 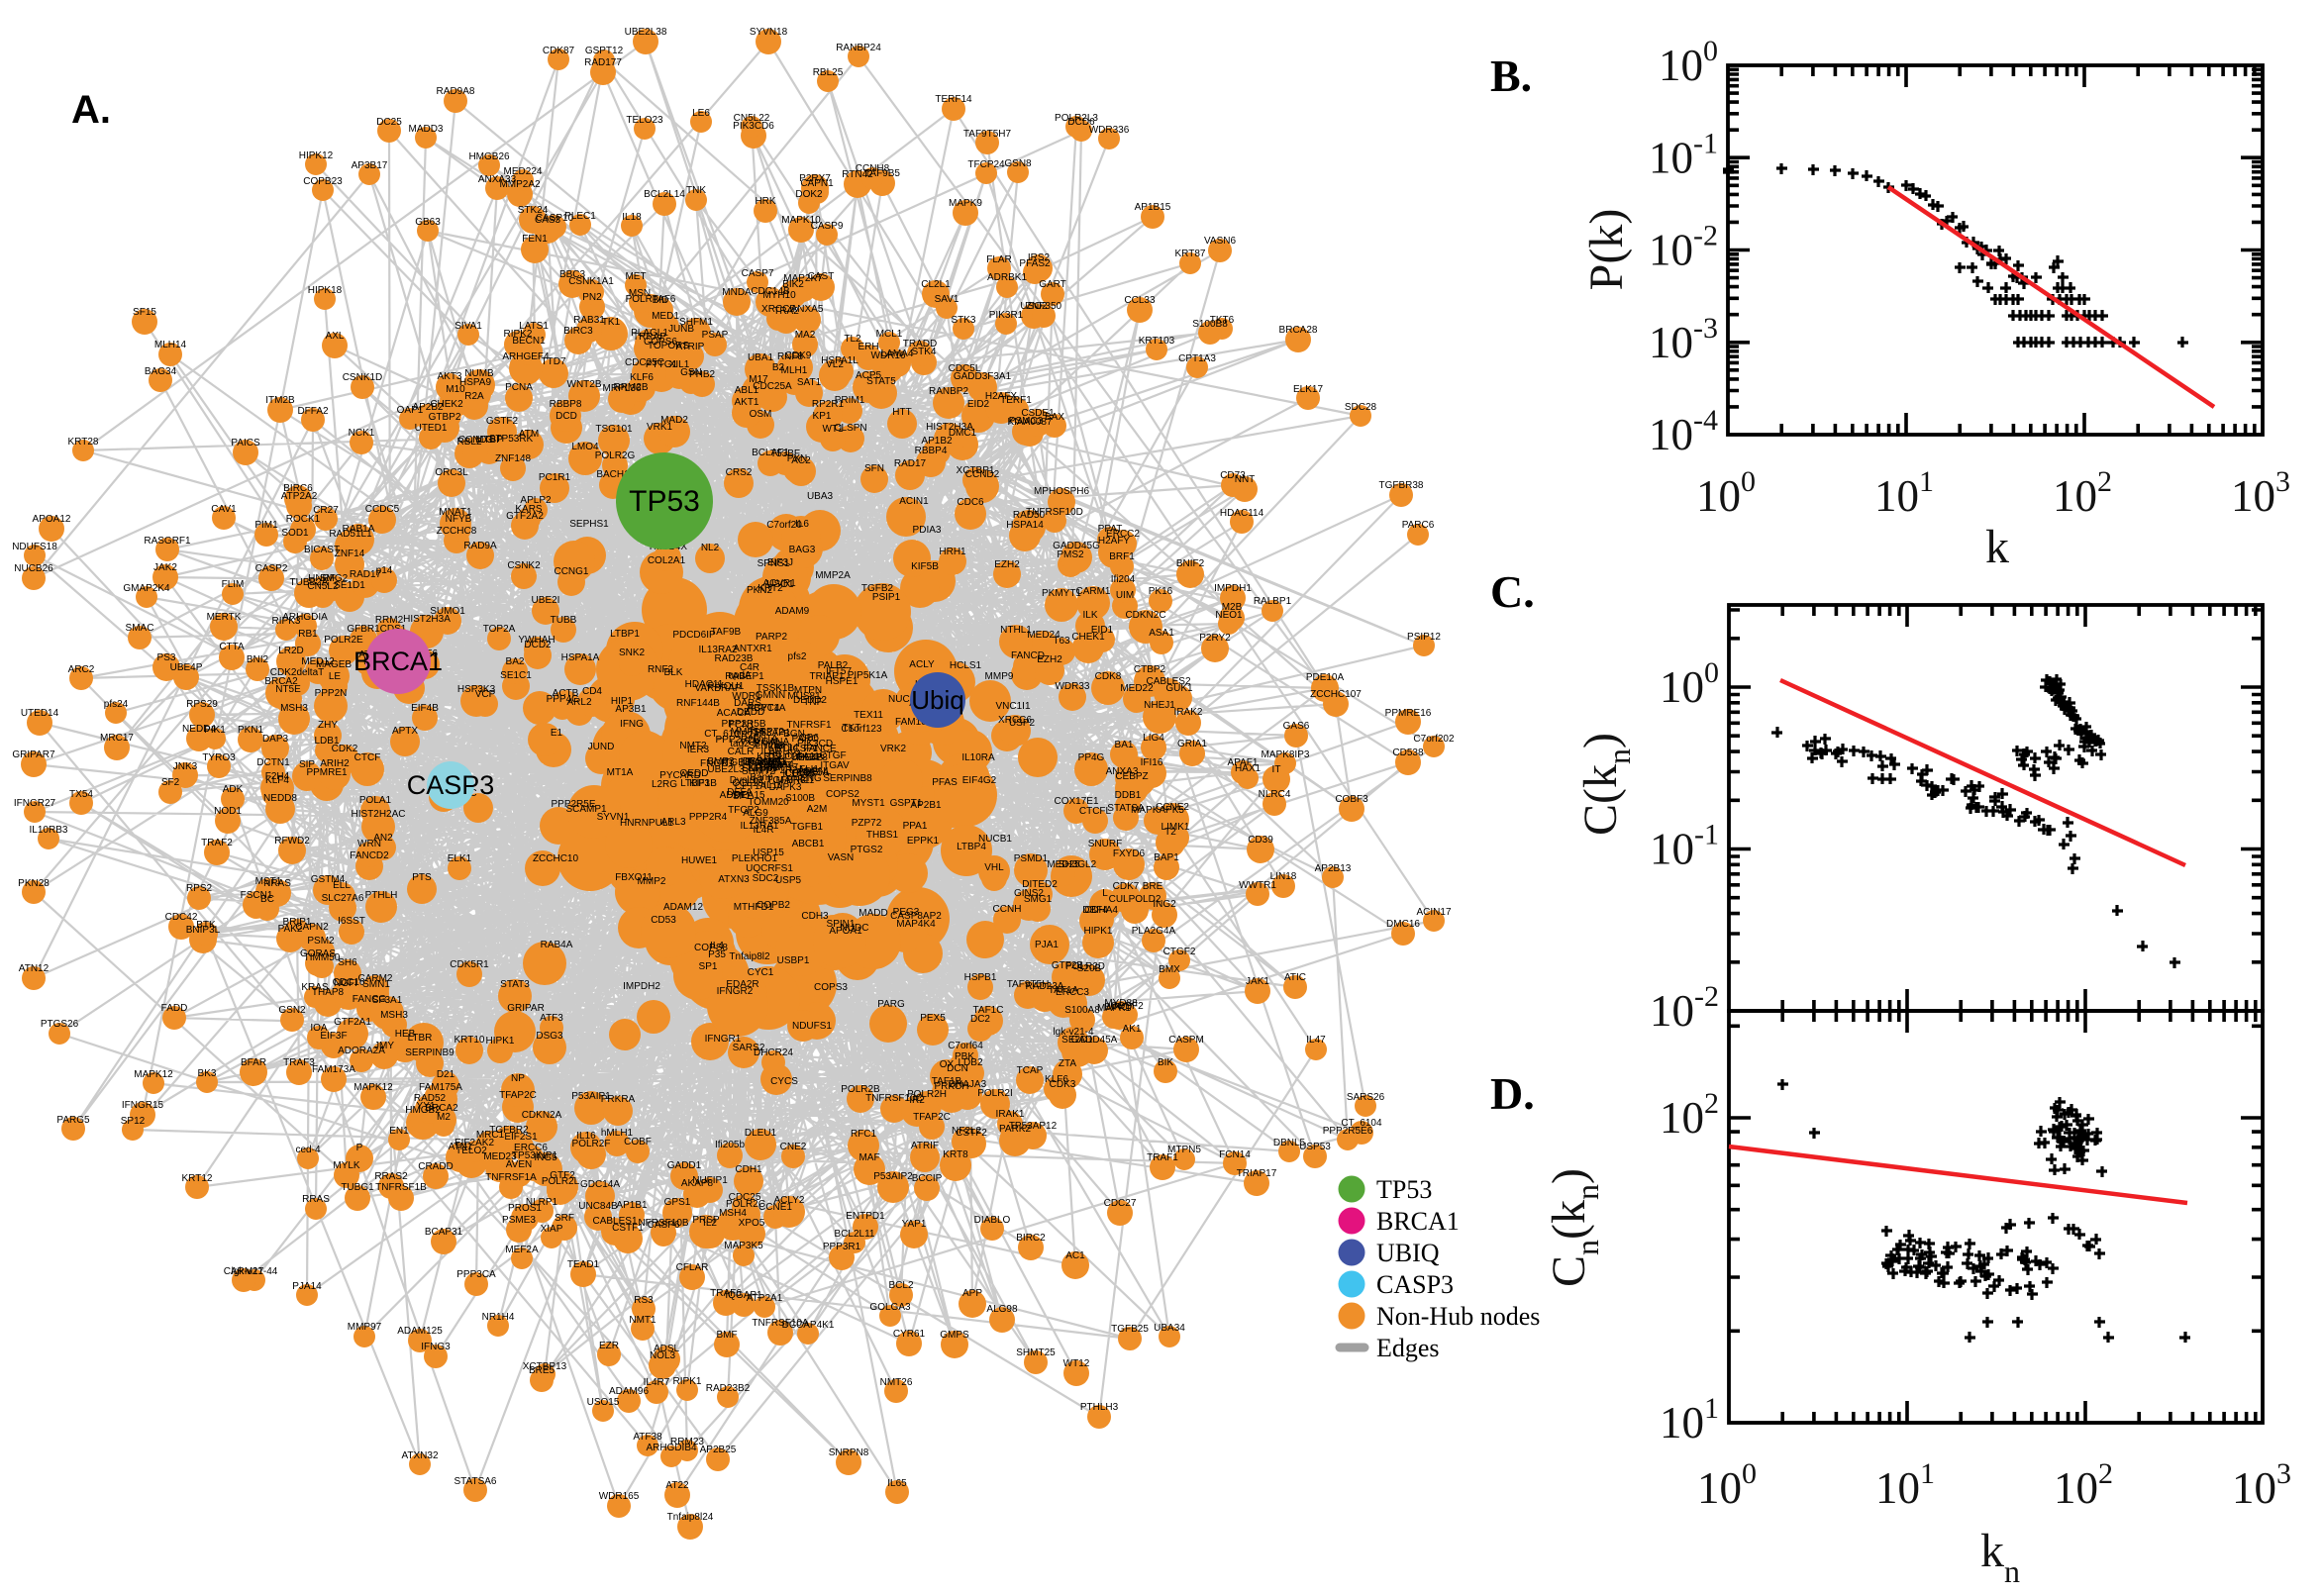 What do you see at coordinates (810, 700) in the screenshot?
I see `svg-text: DEDD2` at bounding box center [810, 700].